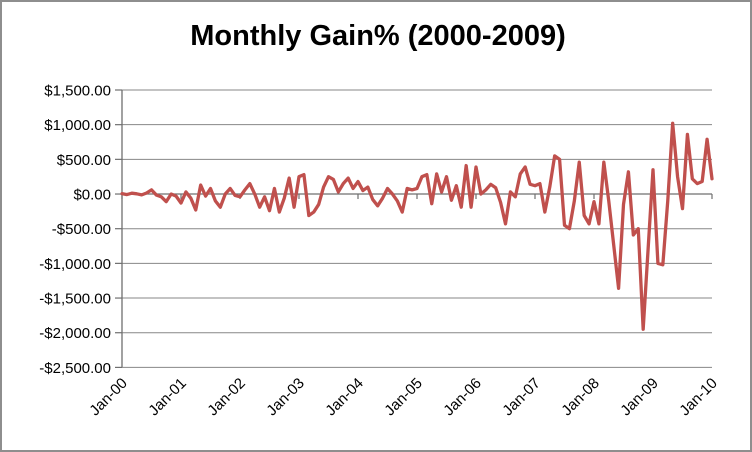 This screenshot has height=452, width=752. What do you see at coordinates (521, 397) in the screenshot?
I see `x-axis-label: Jan-07` at bounding box center [521, 397].